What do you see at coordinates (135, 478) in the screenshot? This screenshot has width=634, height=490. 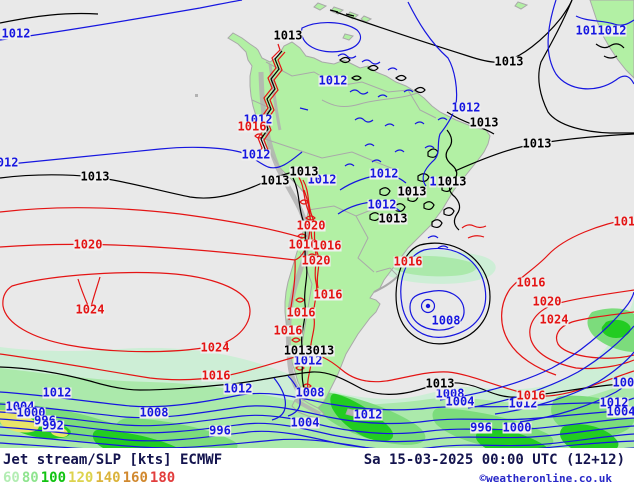 I see `scale-value: 160` at bounding box center [135, 478].